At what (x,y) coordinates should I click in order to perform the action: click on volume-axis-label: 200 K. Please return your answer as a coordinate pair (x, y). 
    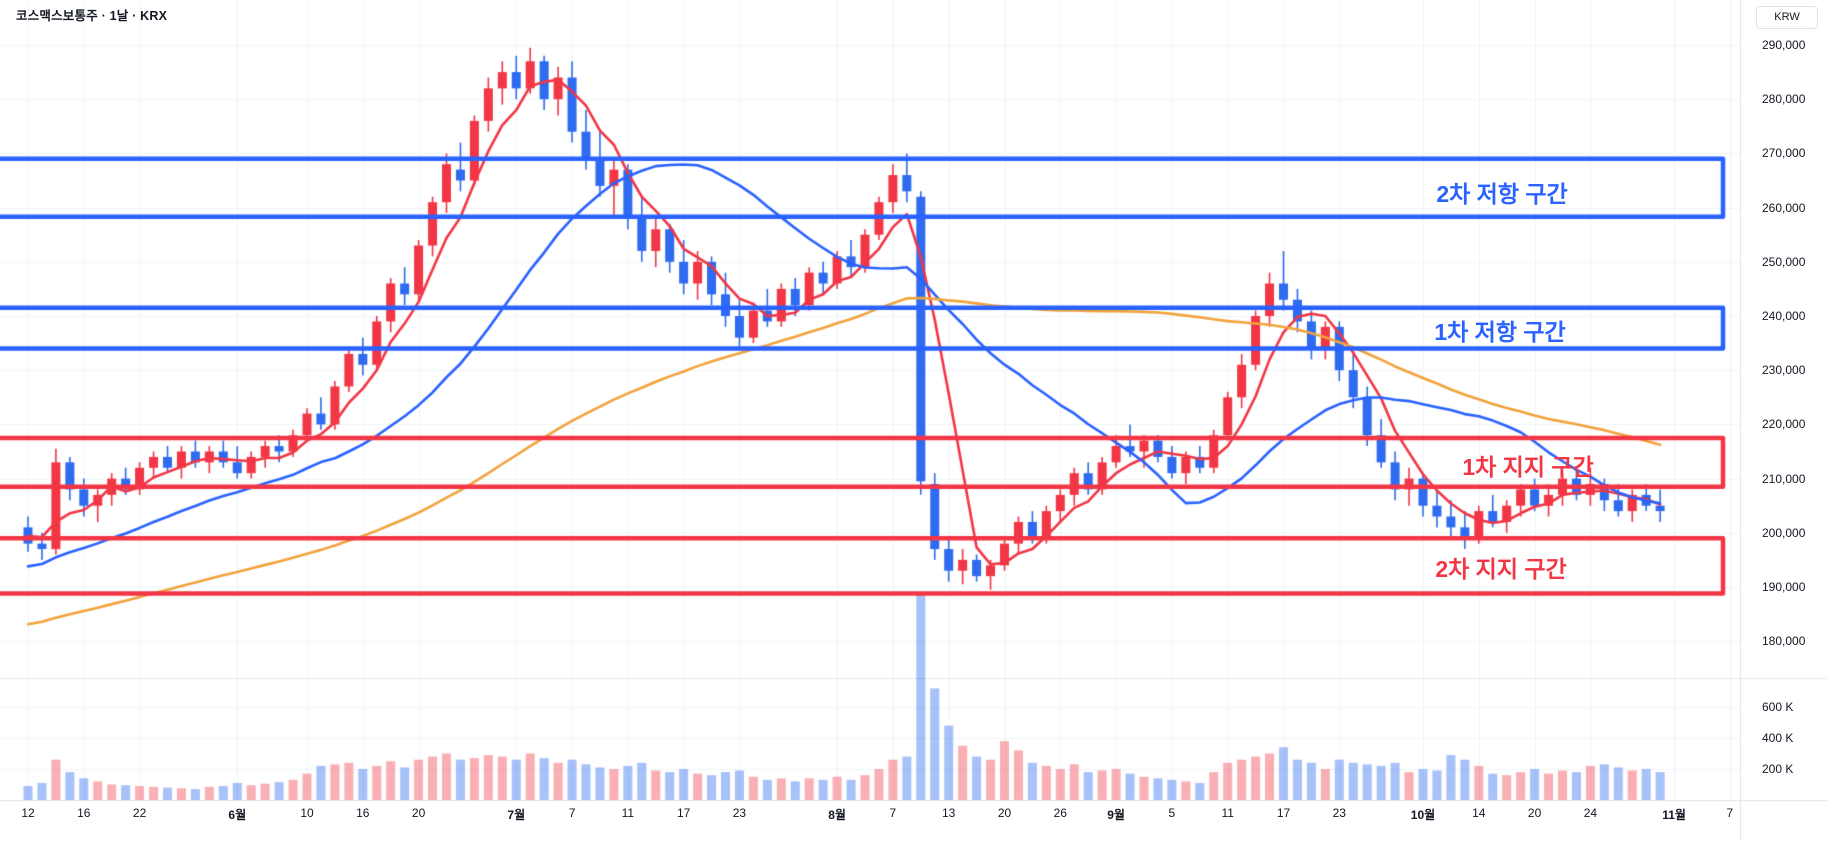
    Looking at the image, I should click on (1778, 769).